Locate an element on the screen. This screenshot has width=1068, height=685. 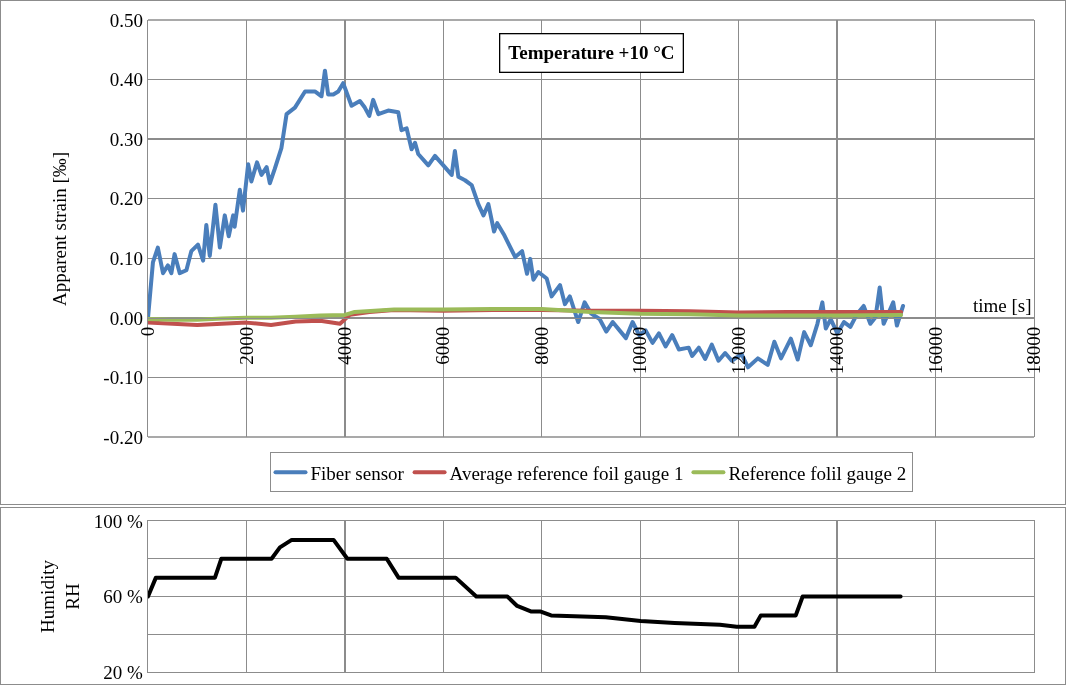
x-tick-label: 12000 is located at coordinates (738, 350).